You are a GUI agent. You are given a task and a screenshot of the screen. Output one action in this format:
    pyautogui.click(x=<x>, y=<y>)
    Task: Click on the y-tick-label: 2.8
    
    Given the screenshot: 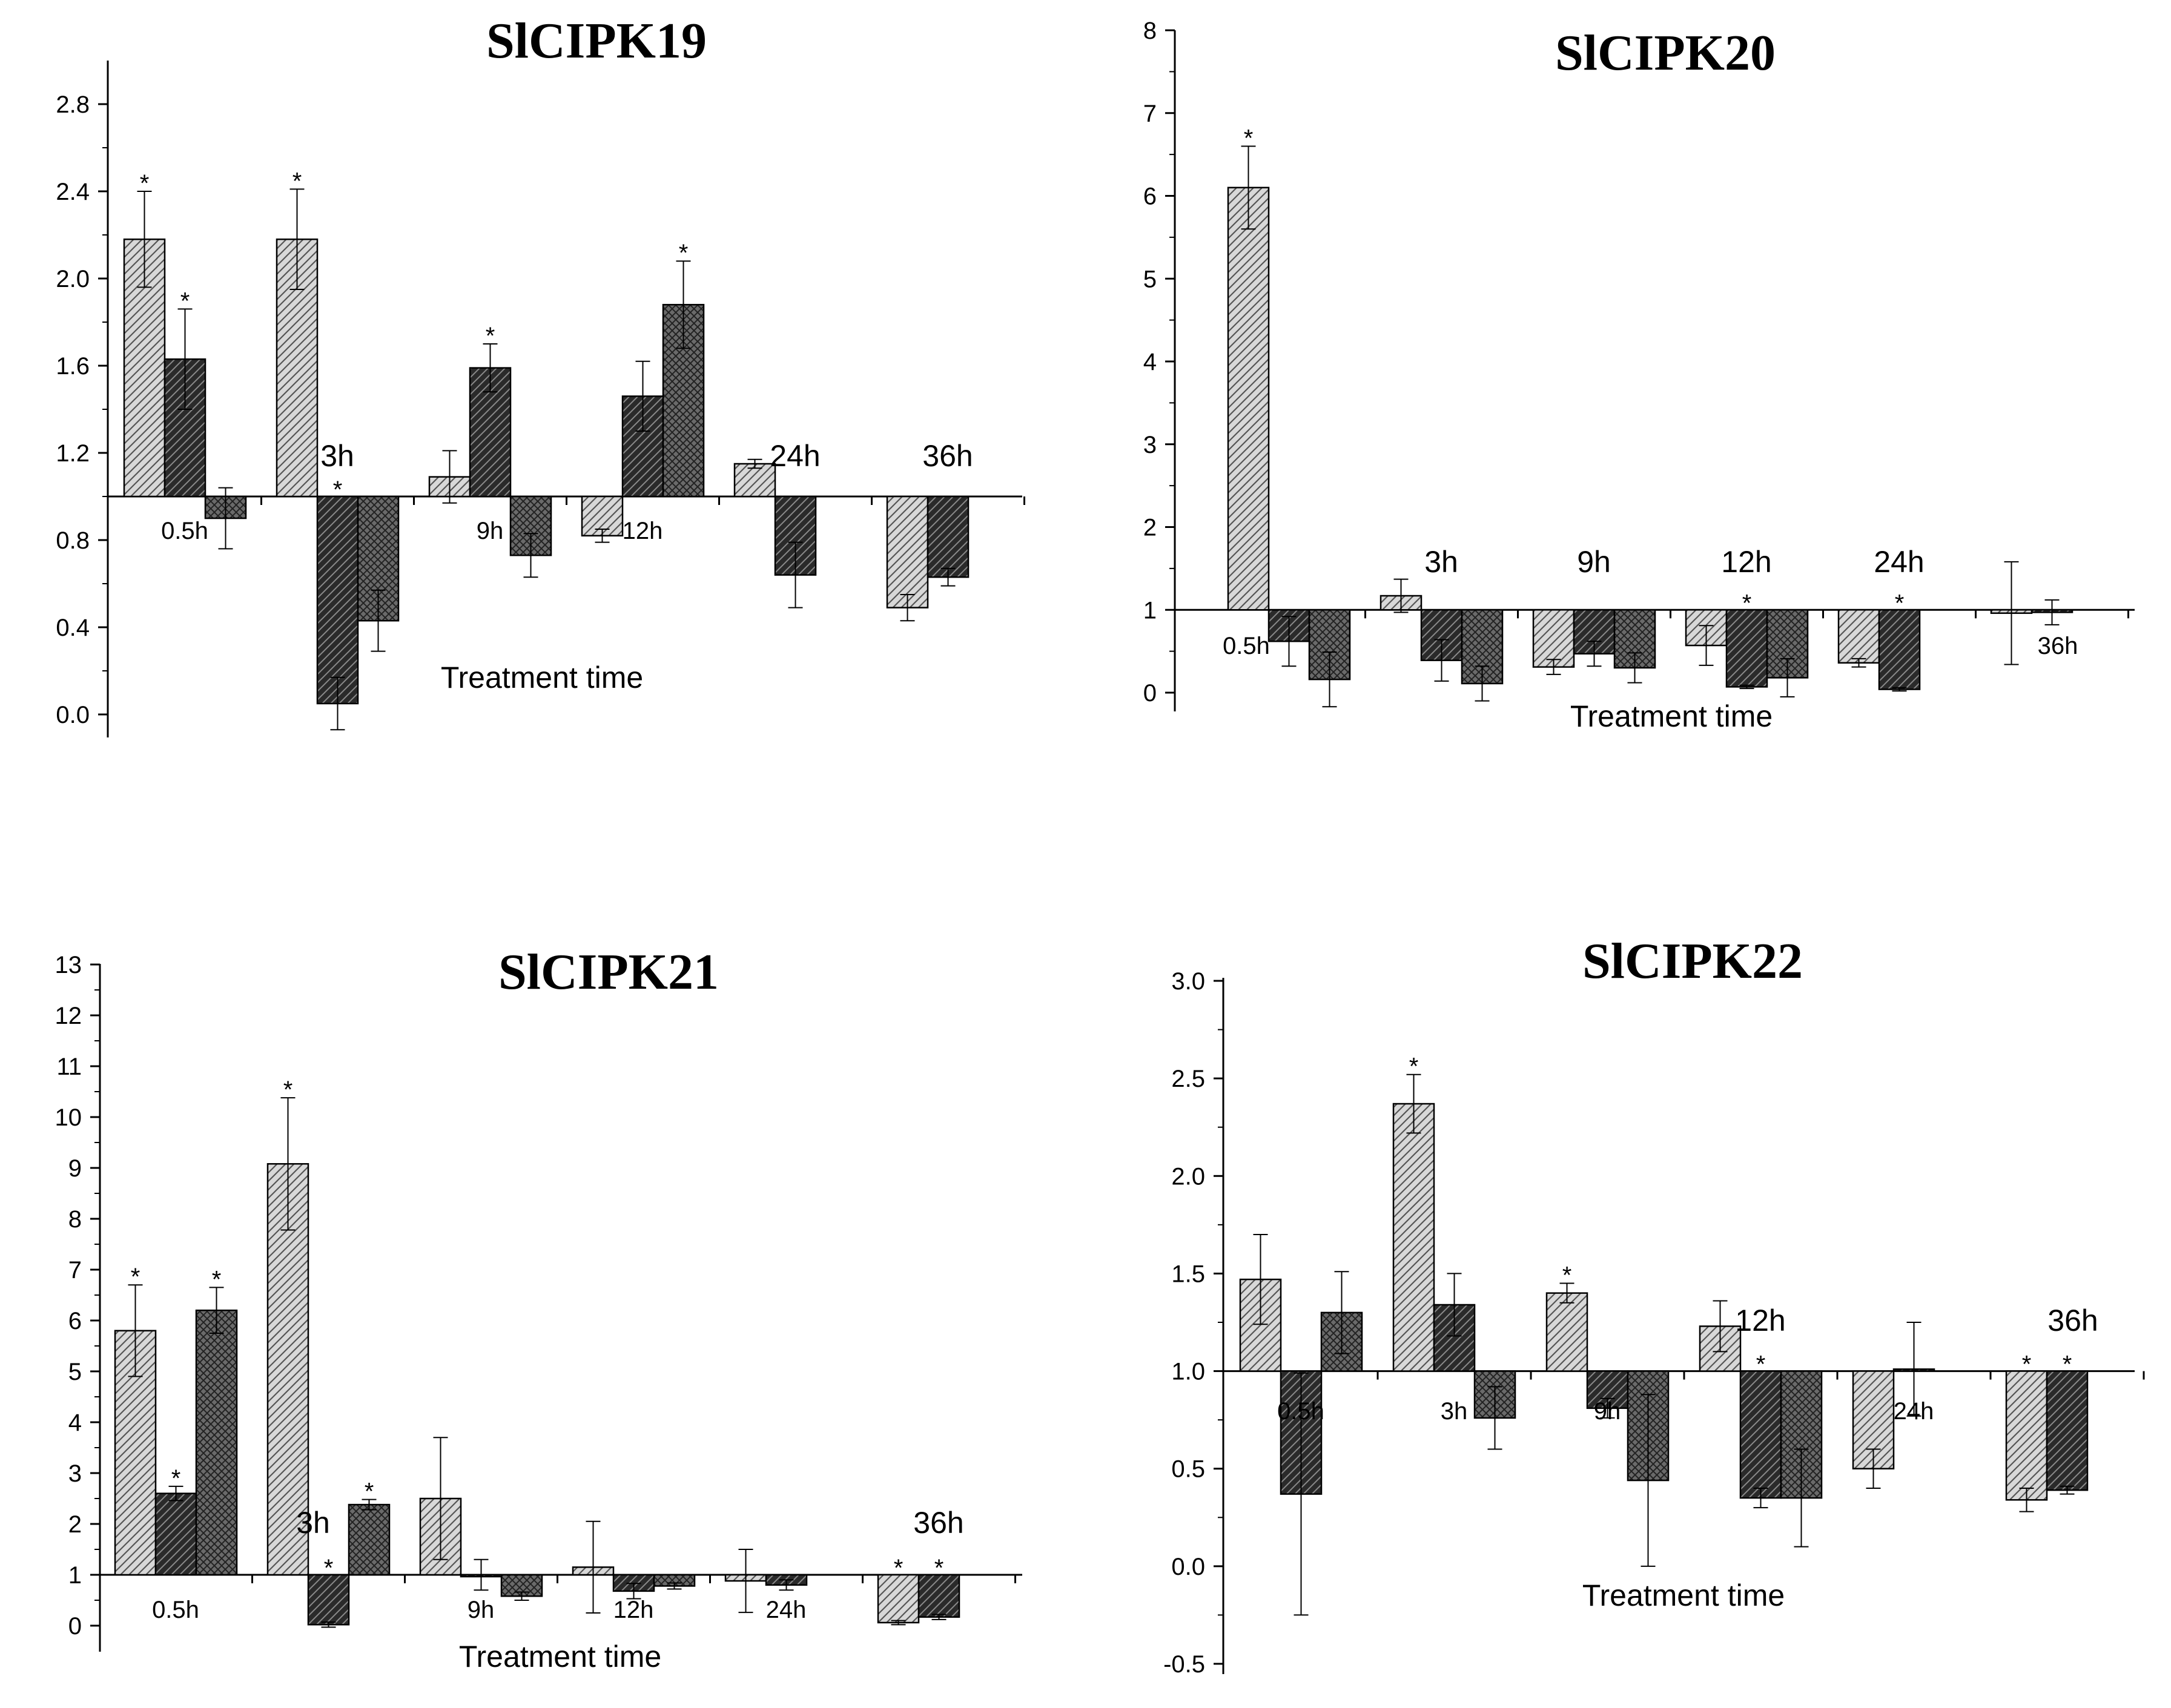 What is the action you would take?
    pyautogui.click(x=73, y=105)
    